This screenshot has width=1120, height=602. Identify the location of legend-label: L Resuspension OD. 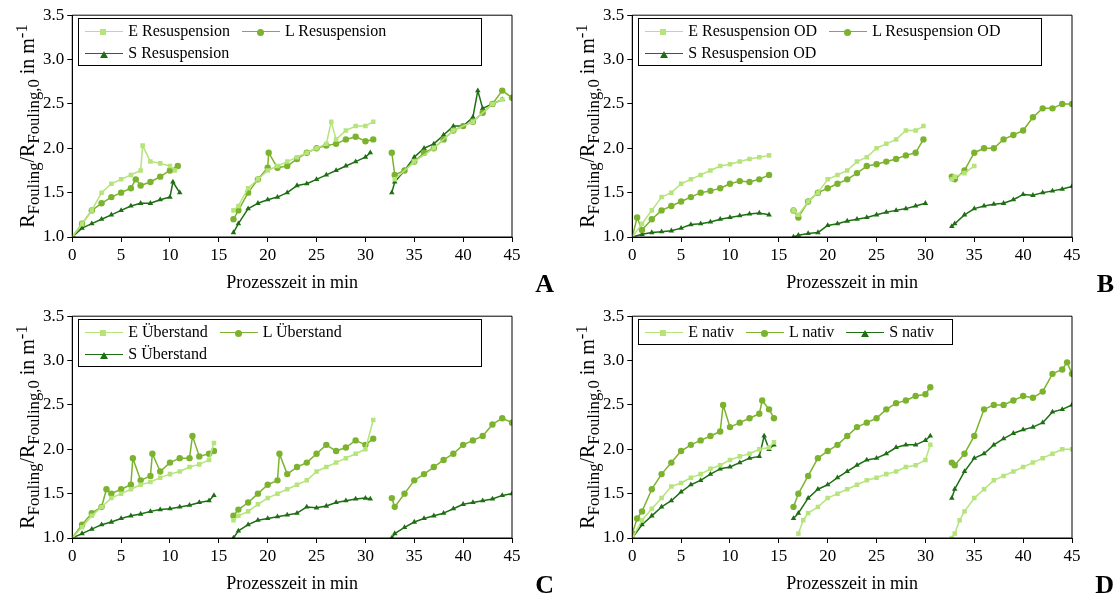
(936, 31).